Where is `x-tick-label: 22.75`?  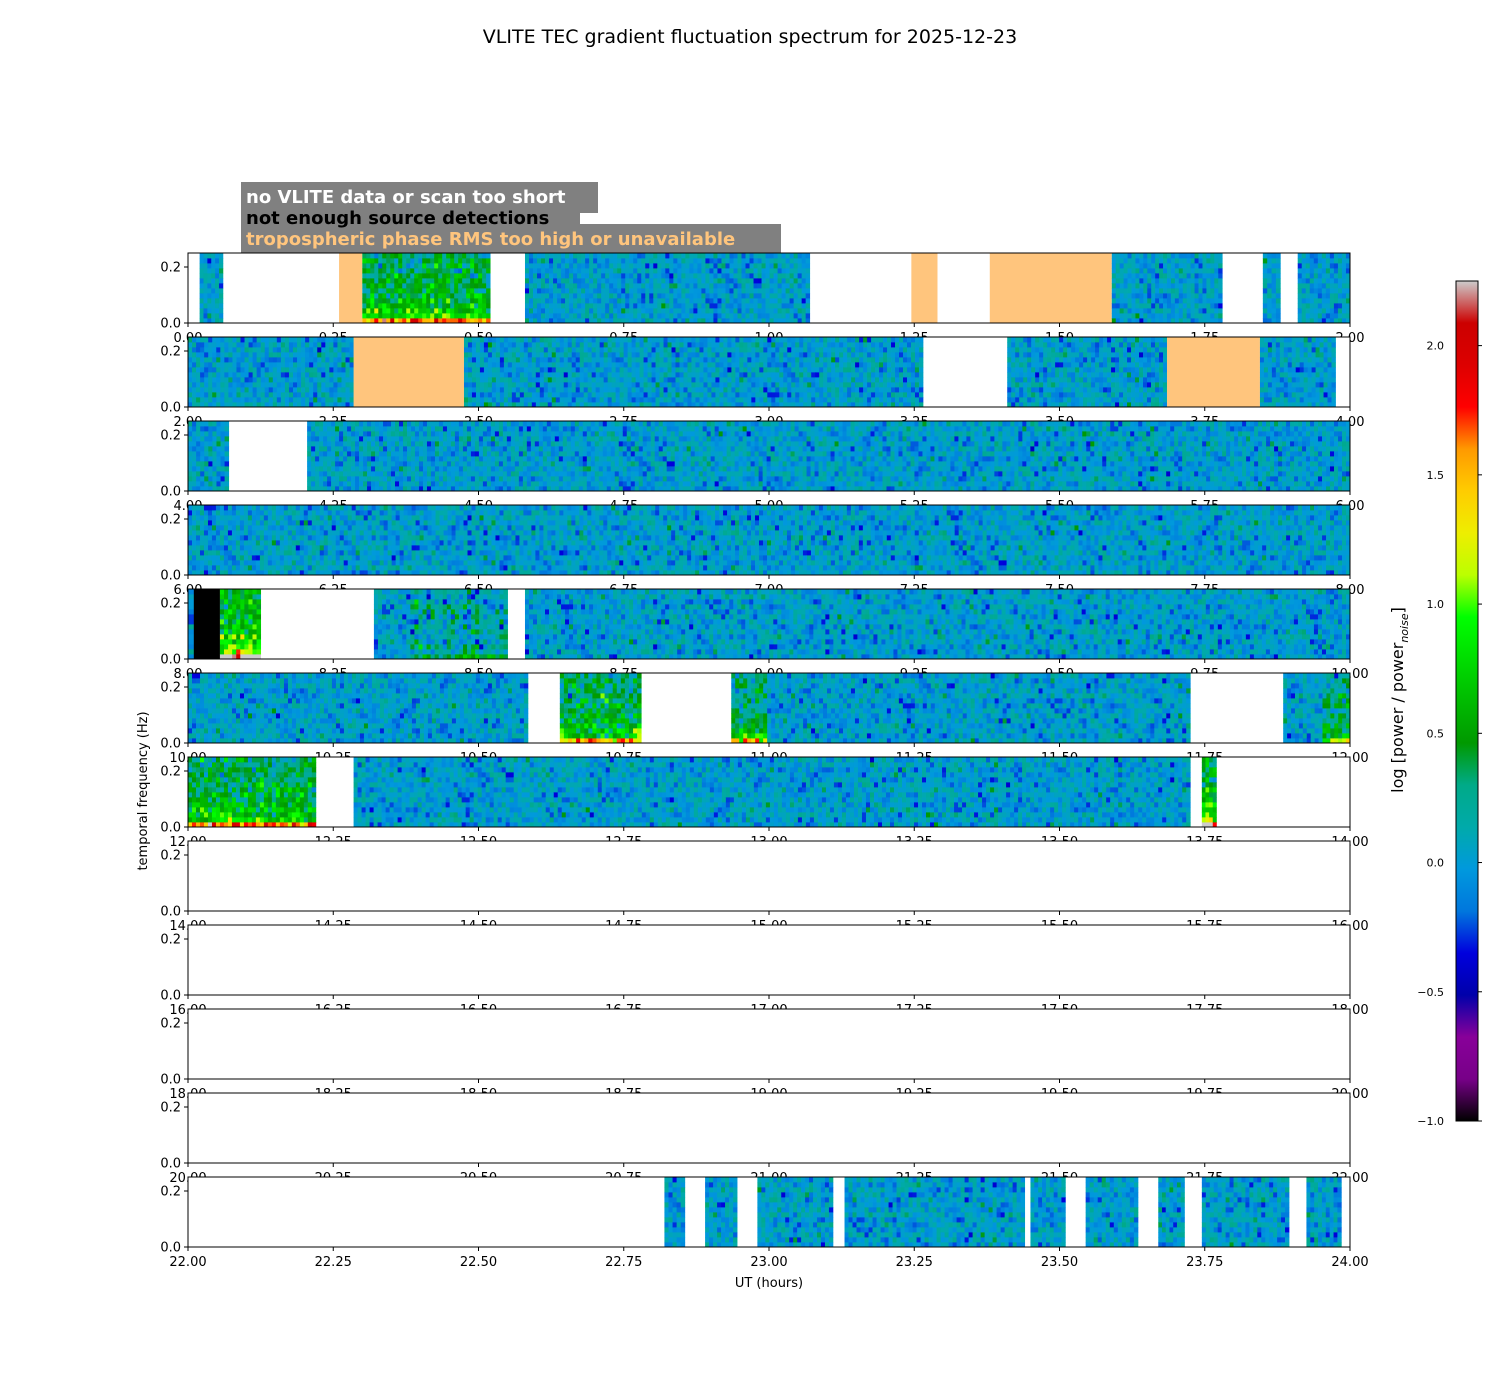
x-tick-label: 22.75 is located at coordinates (623, 1262).